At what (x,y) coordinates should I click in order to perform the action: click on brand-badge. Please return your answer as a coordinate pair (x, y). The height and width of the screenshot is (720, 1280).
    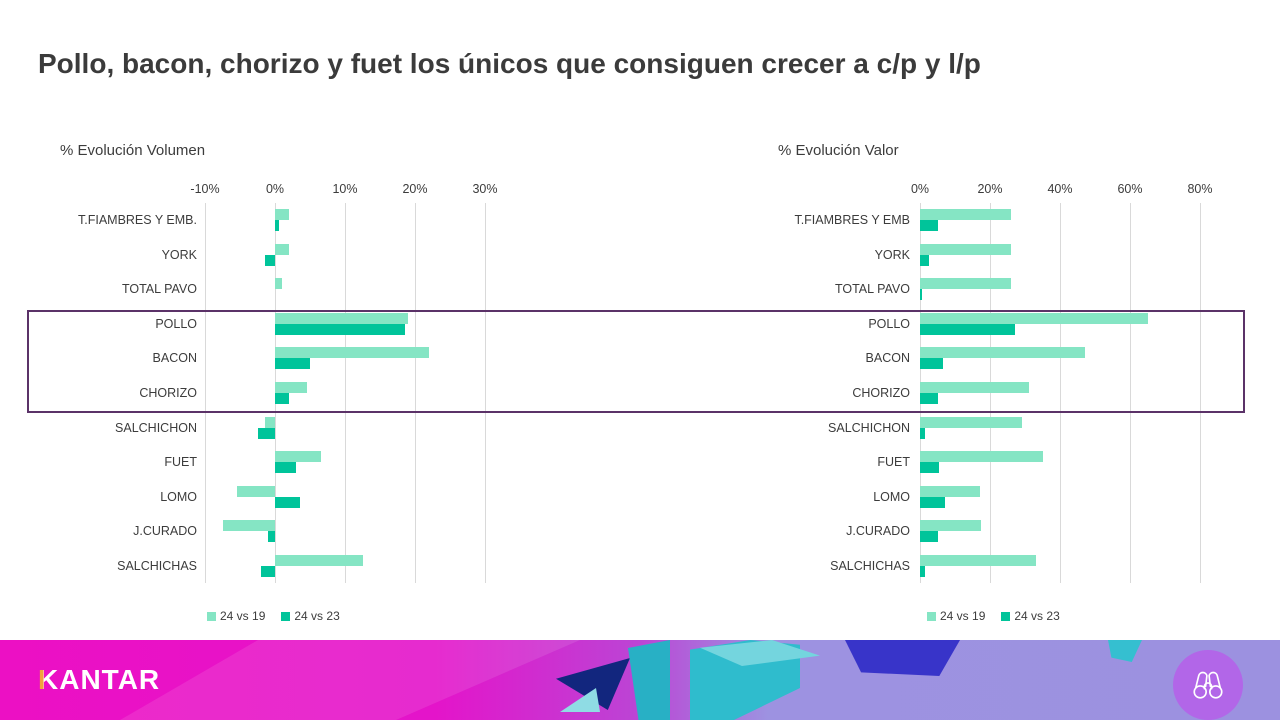
    Looking at the image, I should click on (1208, 685).